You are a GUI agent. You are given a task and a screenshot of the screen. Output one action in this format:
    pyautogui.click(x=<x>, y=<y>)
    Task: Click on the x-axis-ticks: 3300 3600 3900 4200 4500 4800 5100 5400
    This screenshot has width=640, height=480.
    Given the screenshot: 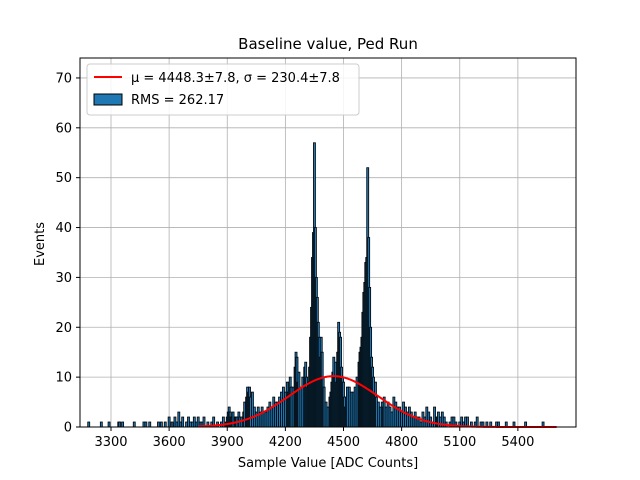 What is the action you would take?
    pyautogui.click(x=314, y=438)
    